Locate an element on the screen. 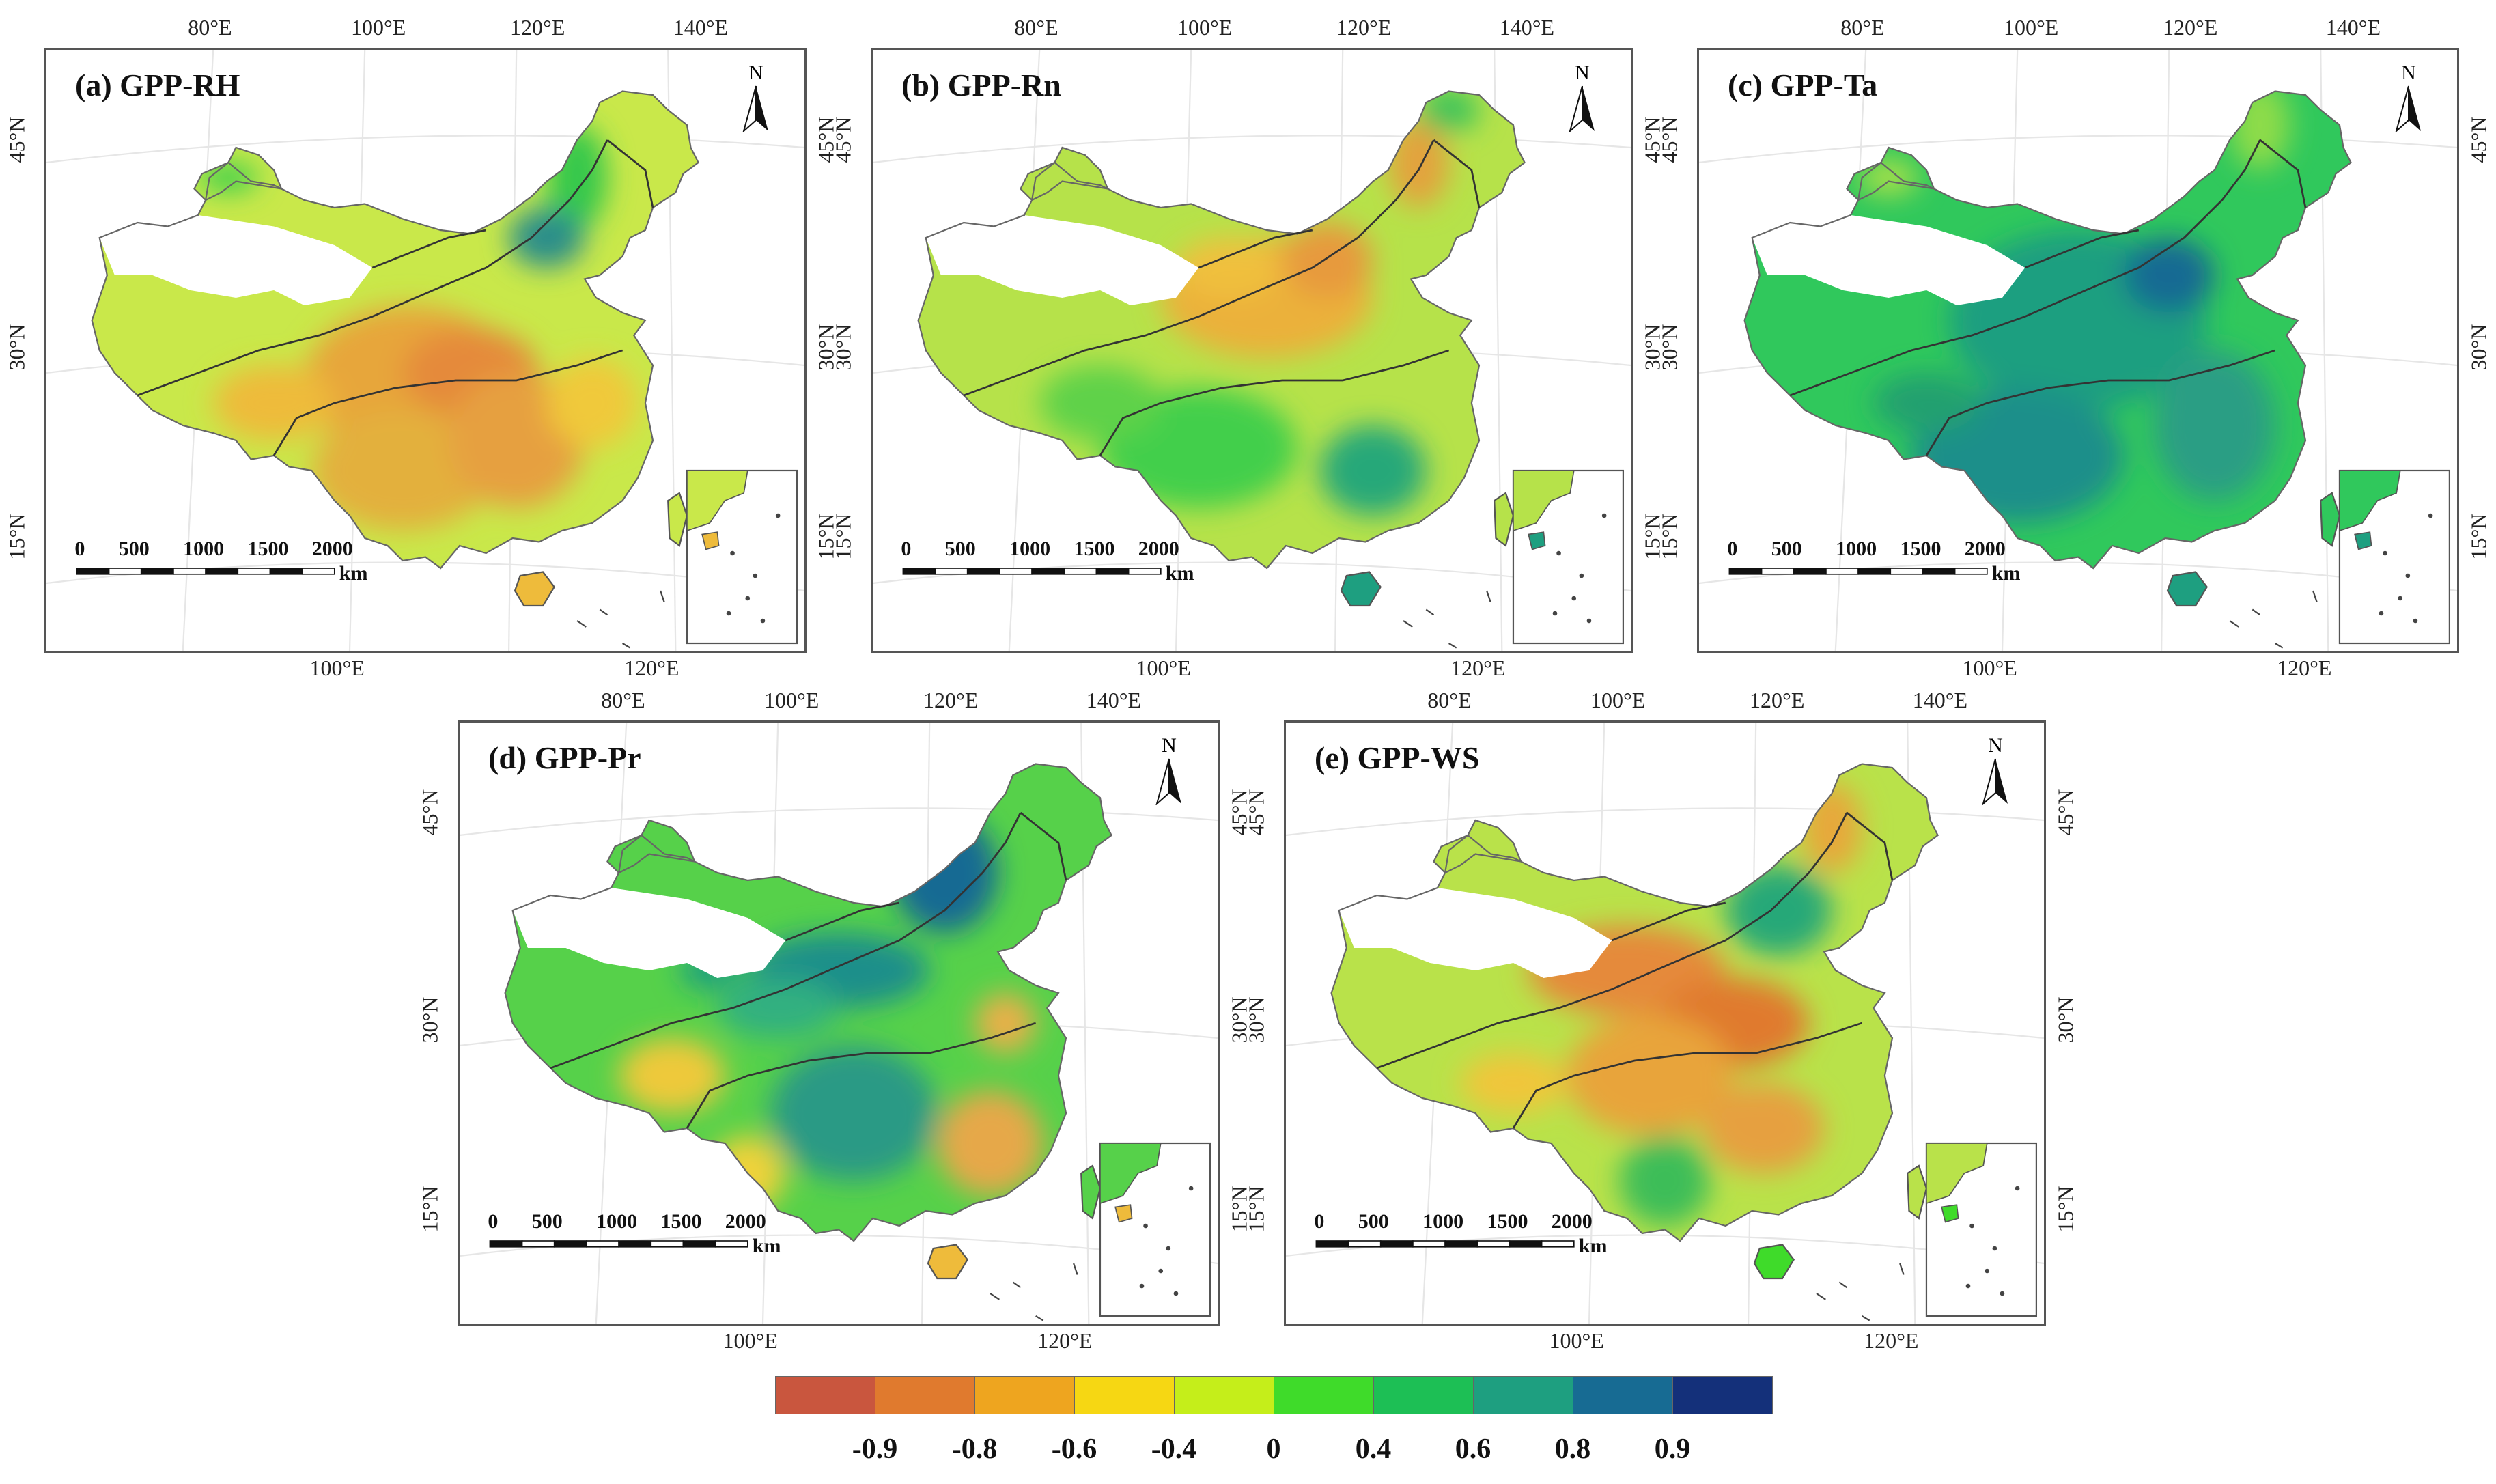 This screenshot has width=2496, height=1484. lon-label-top: 100°E is located at coordinates (378, 27).